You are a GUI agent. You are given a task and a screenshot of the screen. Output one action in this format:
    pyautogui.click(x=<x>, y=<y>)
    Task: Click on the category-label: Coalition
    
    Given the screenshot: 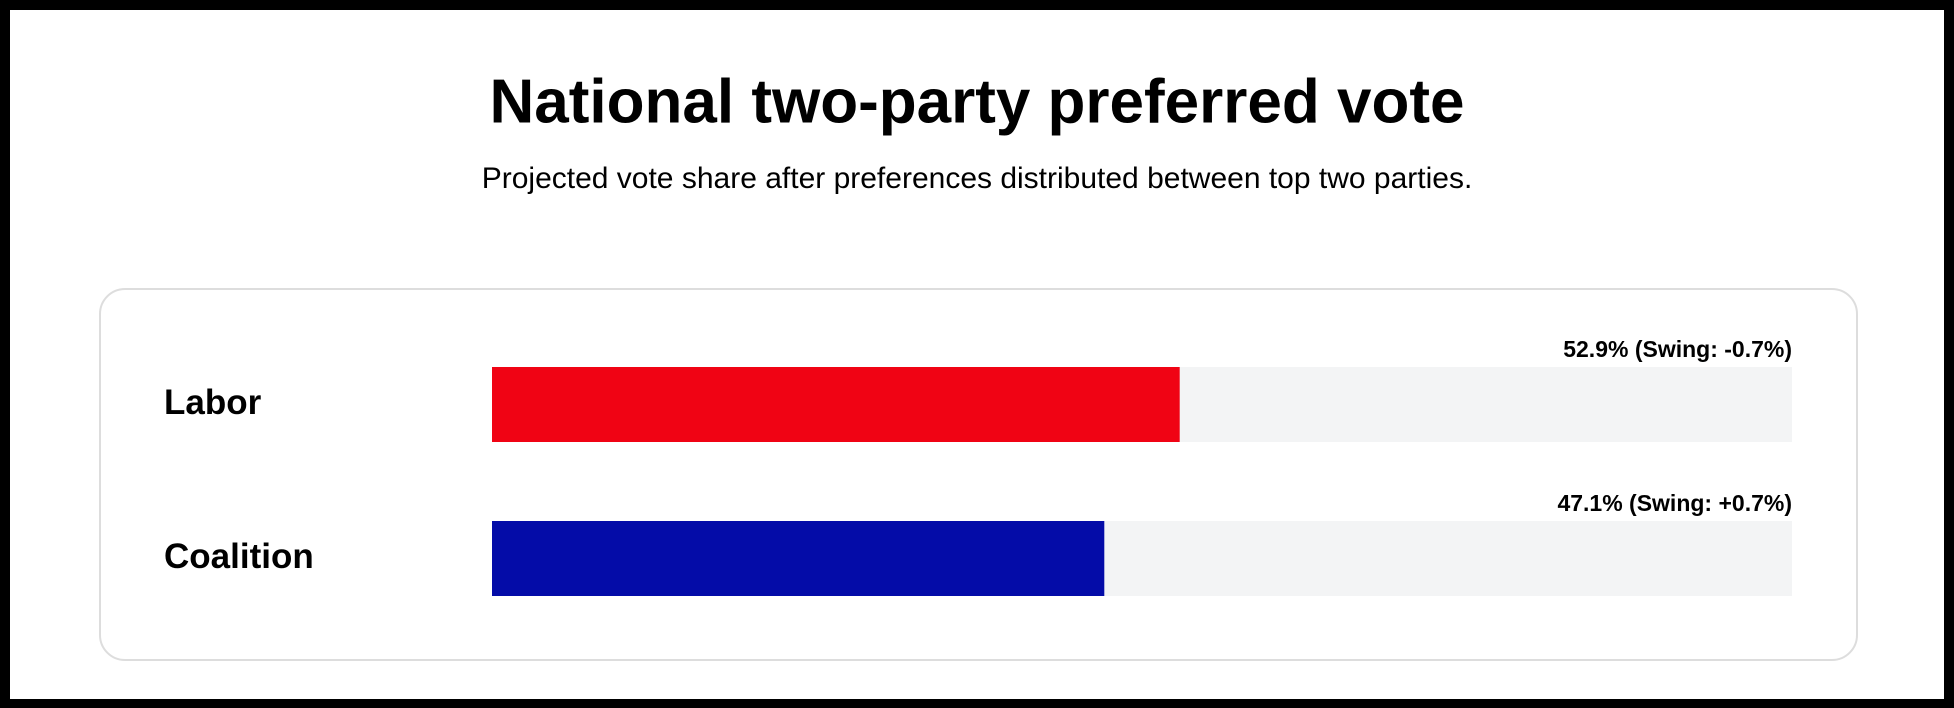 What is the action you would take?
    pyautogui.click(x=239, y=556)
    